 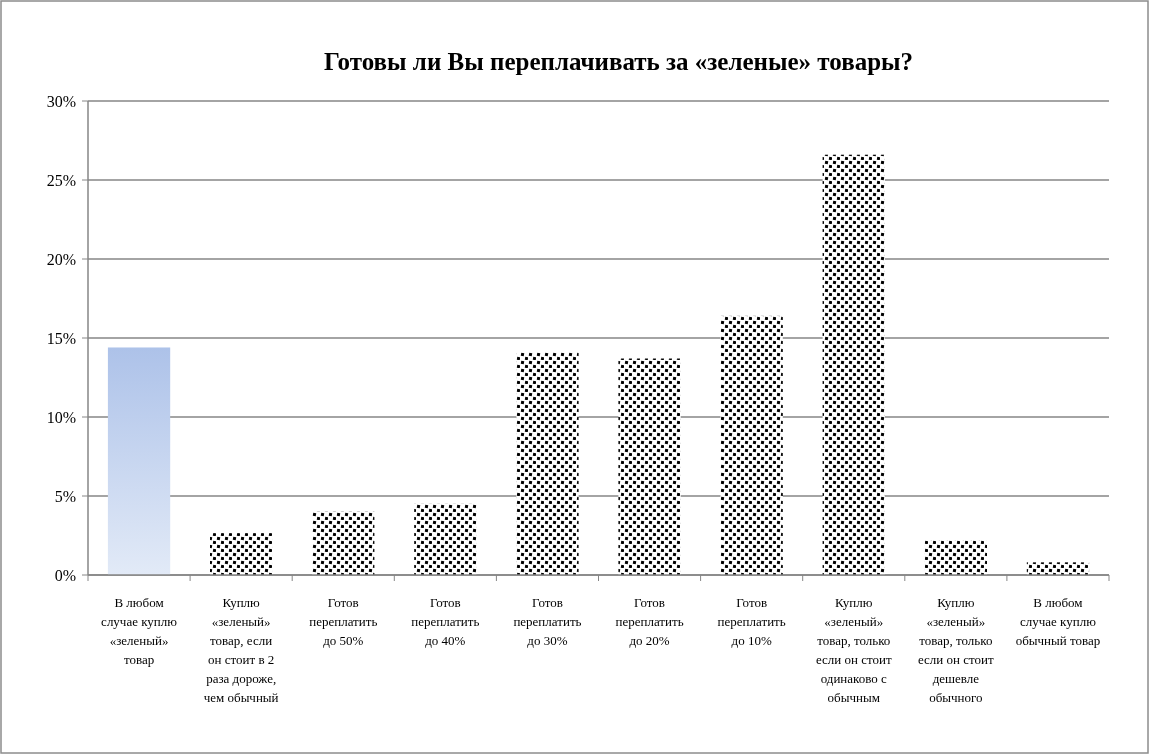 What do you see at coordinates (65, 575) in the screenshot?
I see `y-tick-label: 0%` at bounding box center [65, 575].